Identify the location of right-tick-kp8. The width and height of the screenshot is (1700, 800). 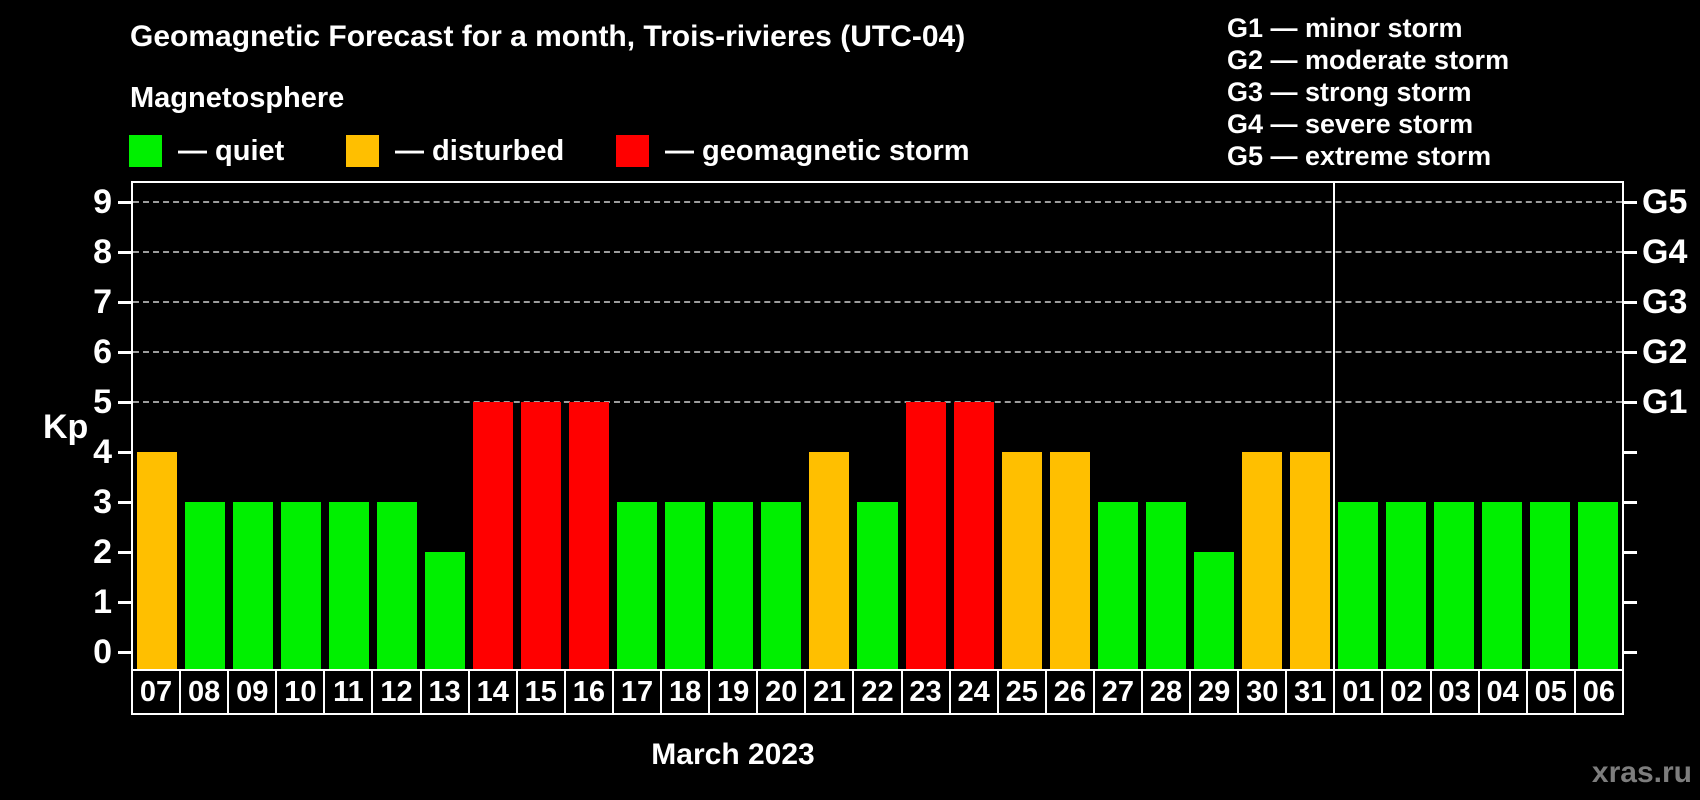
(1630, 252).